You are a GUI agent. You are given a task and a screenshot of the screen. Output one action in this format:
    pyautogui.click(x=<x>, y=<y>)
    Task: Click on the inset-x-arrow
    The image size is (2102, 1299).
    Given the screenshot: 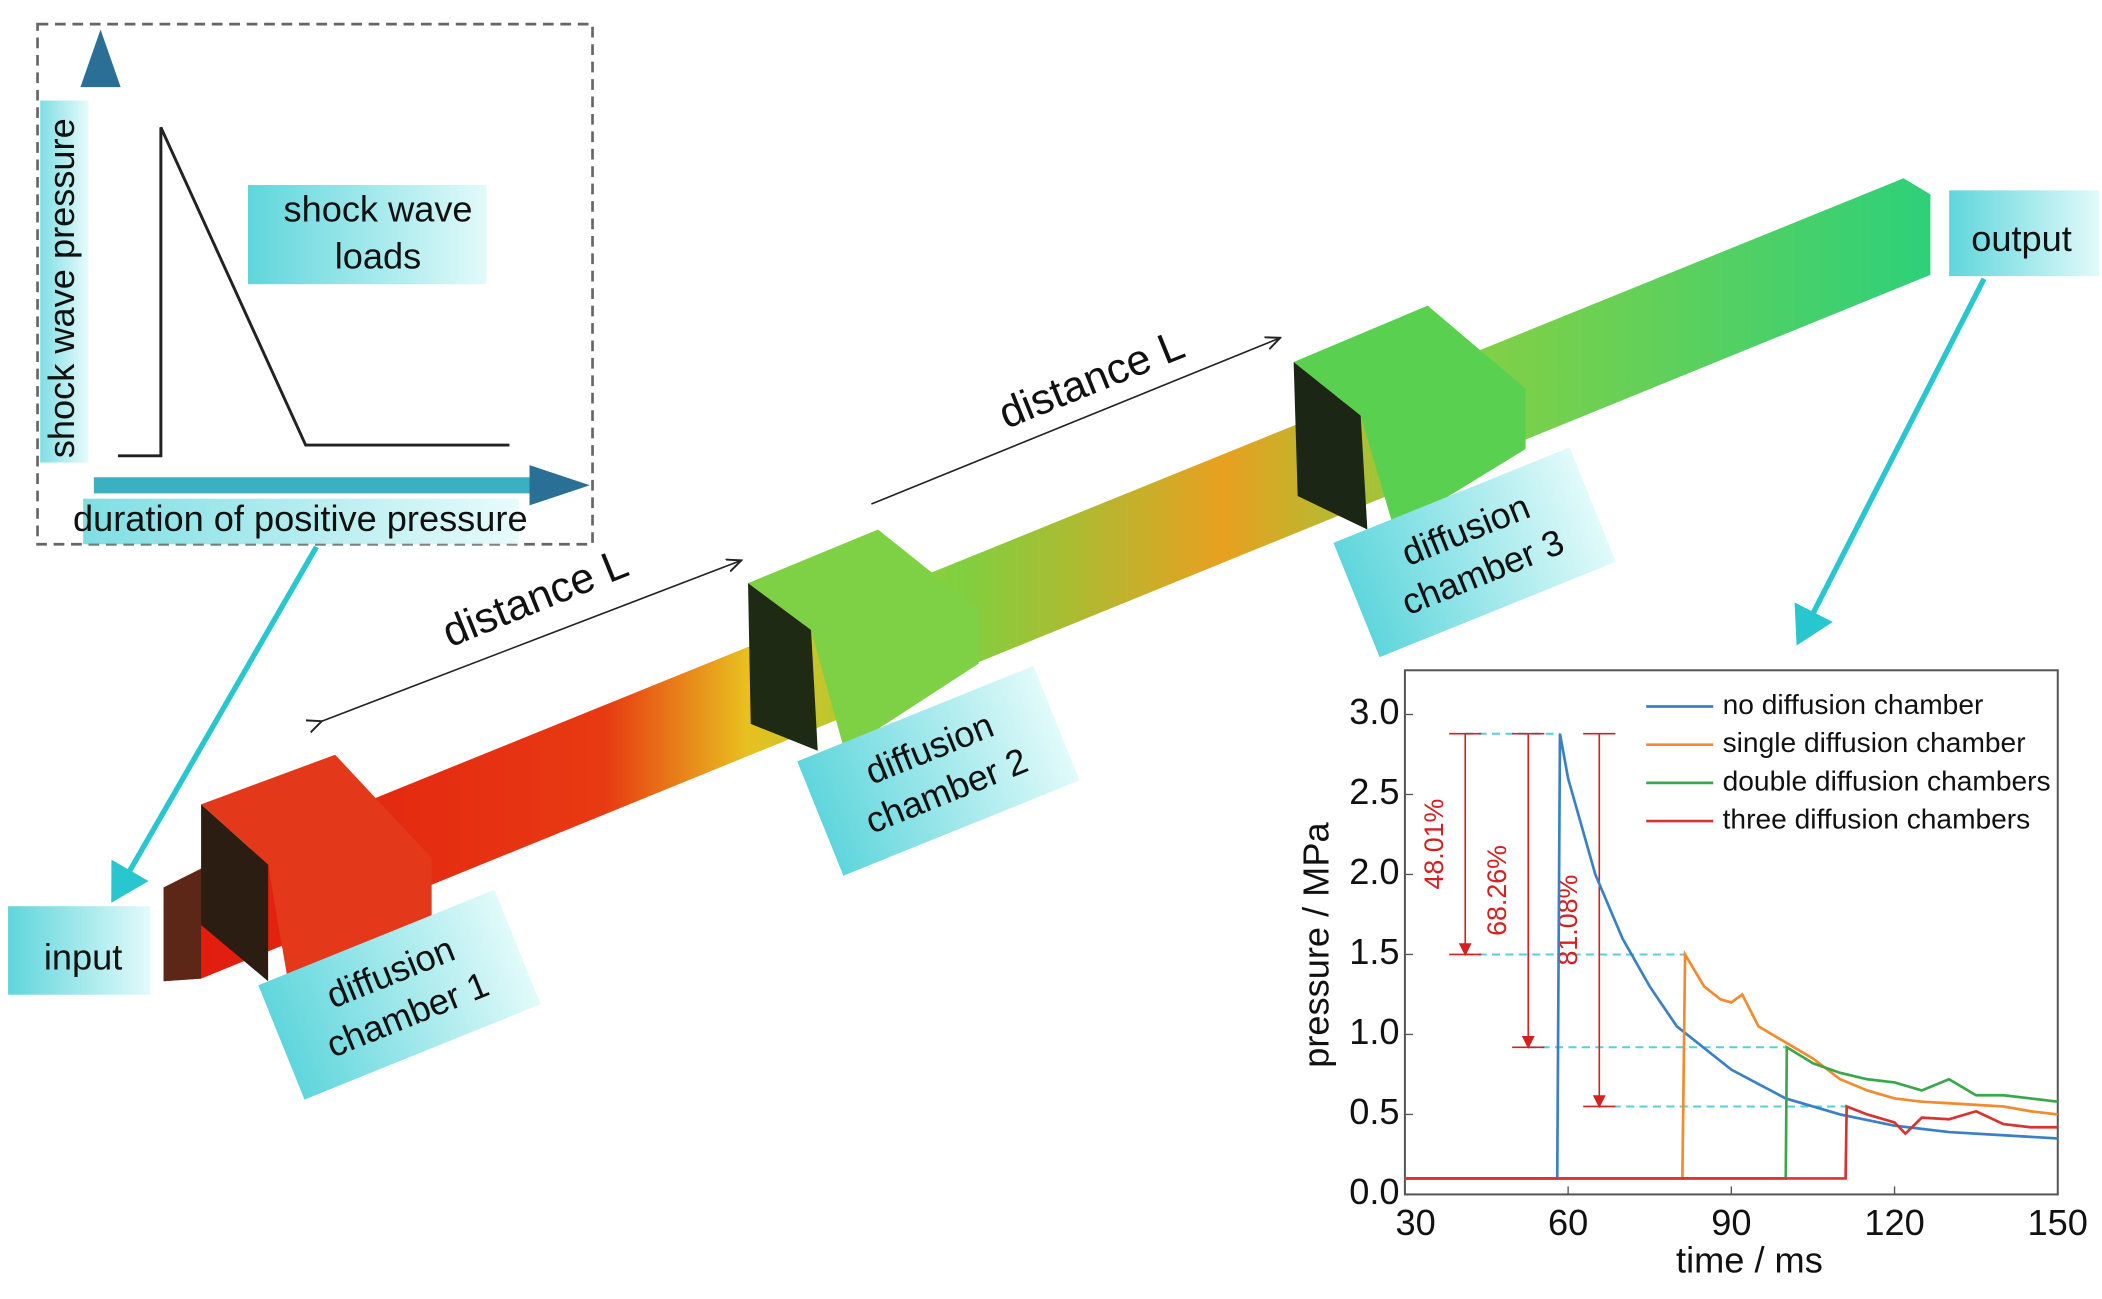 What is the action you would take?
    pyautogui.click(x=559, y=485)
    